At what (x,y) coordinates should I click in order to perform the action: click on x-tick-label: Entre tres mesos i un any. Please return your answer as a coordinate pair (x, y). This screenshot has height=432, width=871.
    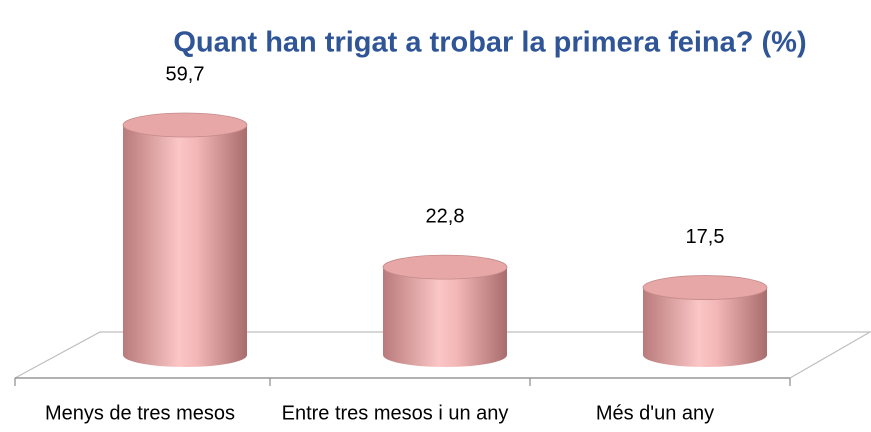
    Looking at the image, I should click on (395, 413).